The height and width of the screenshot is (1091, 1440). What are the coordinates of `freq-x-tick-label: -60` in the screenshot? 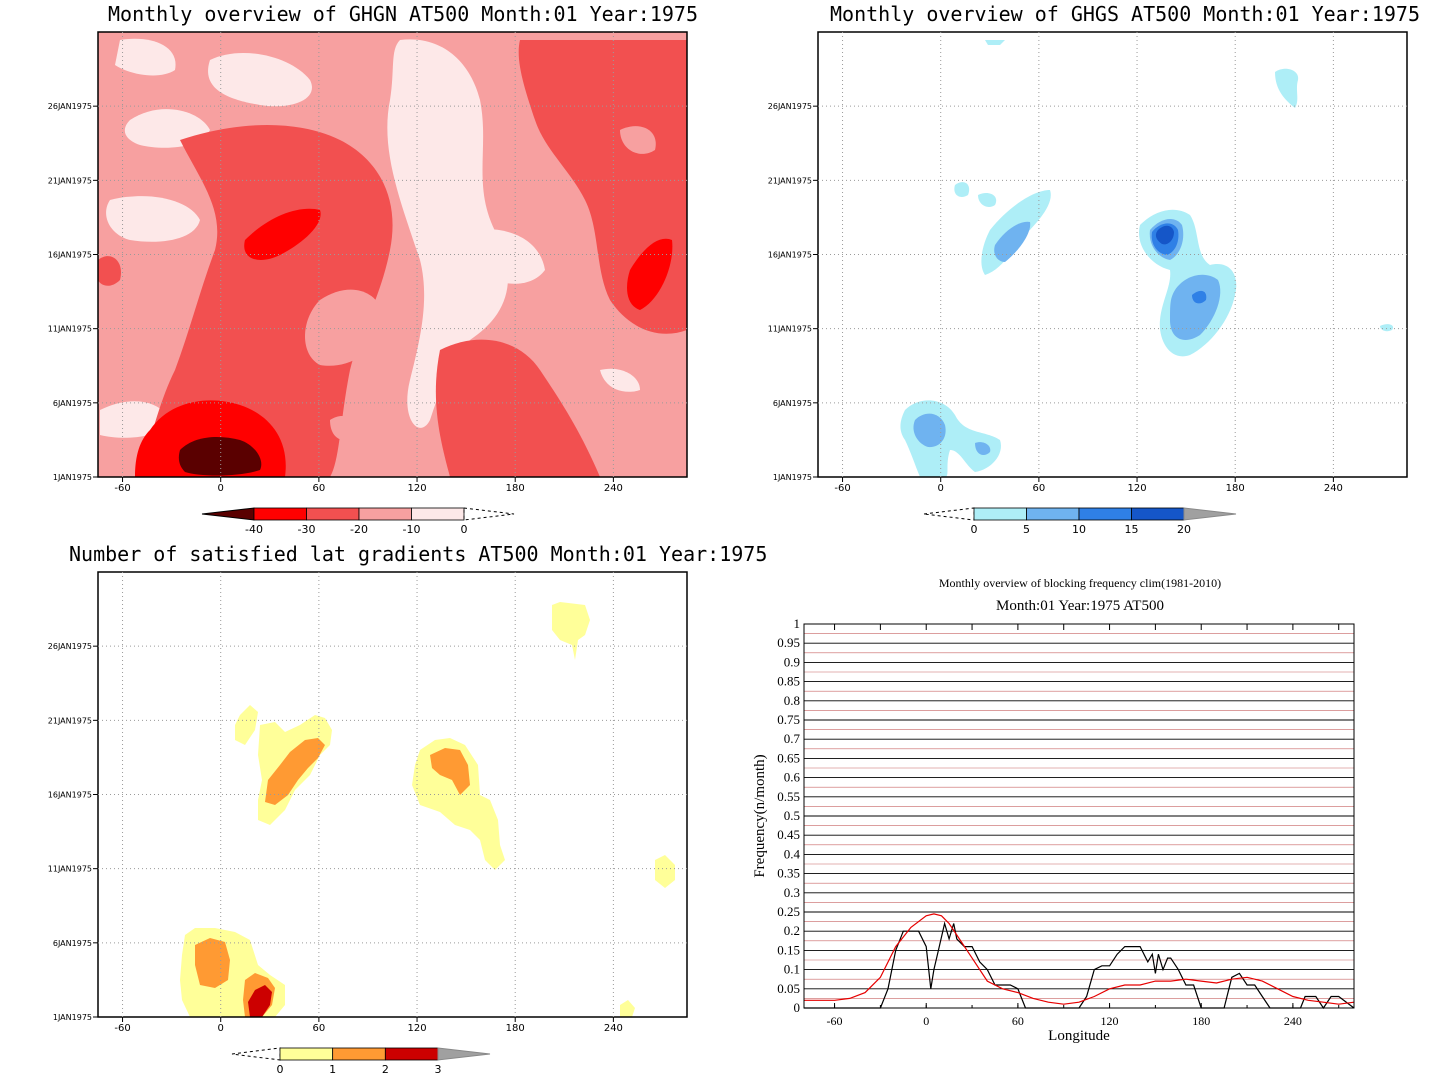 It's located at (835, 1021).